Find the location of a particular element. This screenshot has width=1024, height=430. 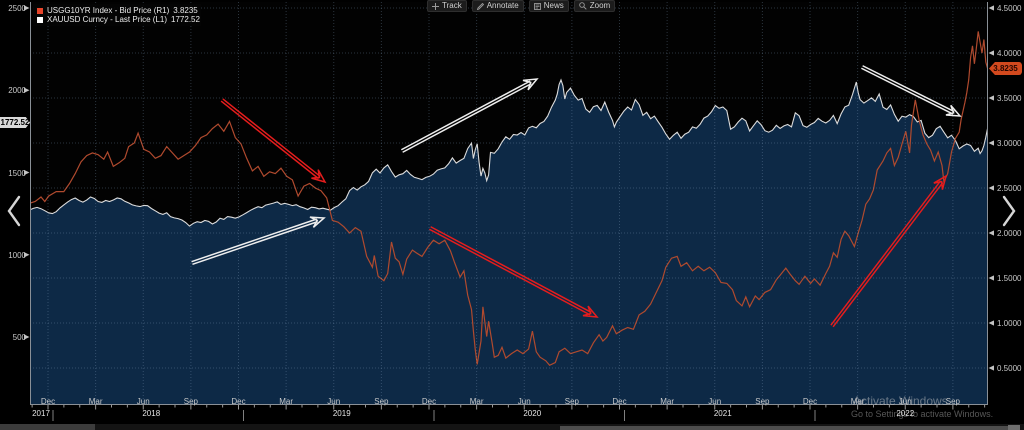

scrollbar-thumb is located at coordinates (784, 428).